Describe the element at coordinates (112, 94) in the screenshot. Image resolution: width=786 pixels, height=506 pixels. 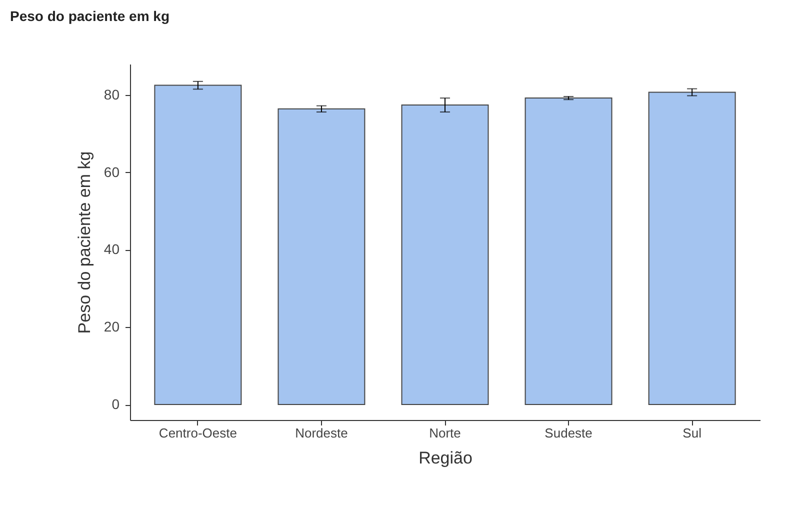
I see `y-tick-label: 80` at that location.